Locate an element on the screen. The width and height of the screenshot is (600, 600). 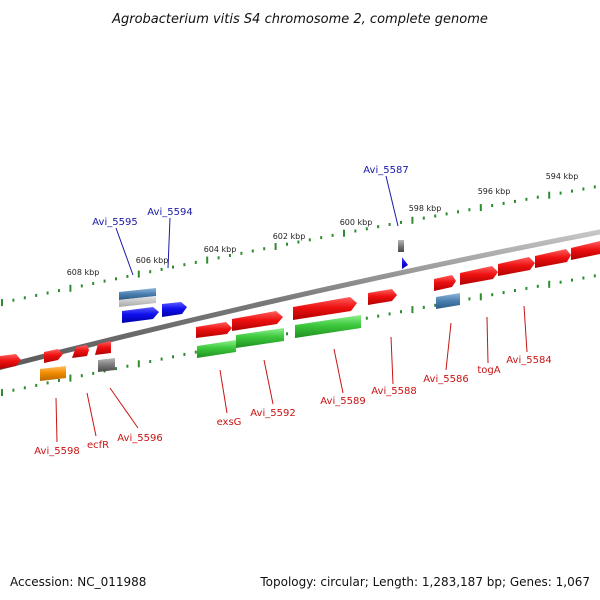
gene-red-t9 is located at coordinates (585, 250).